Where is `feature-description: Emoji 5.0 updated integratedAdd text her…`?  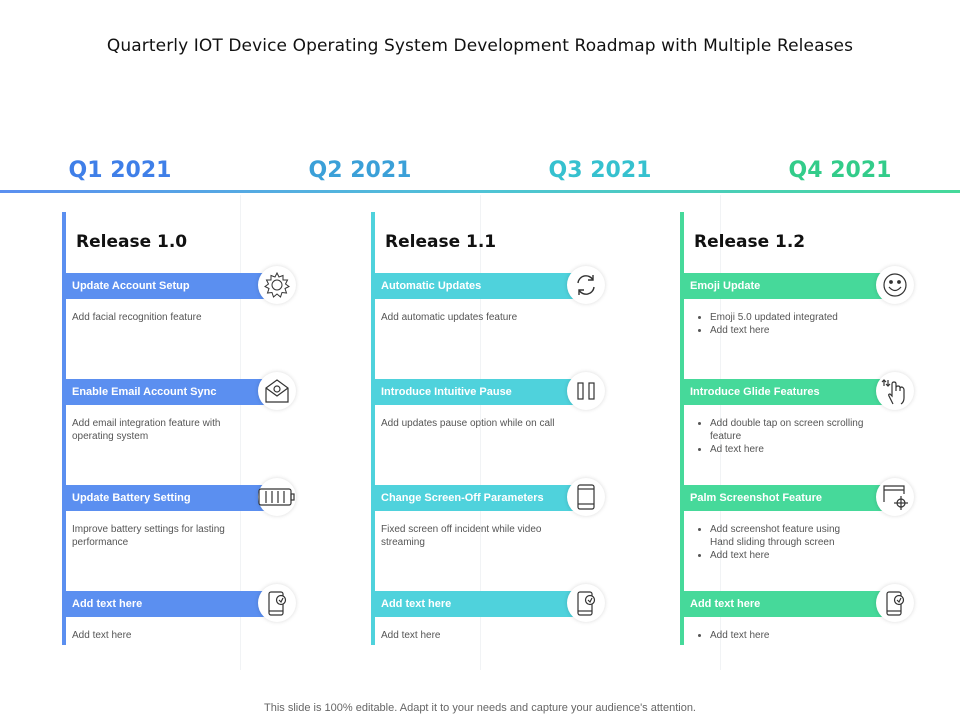
feature-description: Emoji 5.0 updated integratedAdd text her… is located at coordinates (777, 324).